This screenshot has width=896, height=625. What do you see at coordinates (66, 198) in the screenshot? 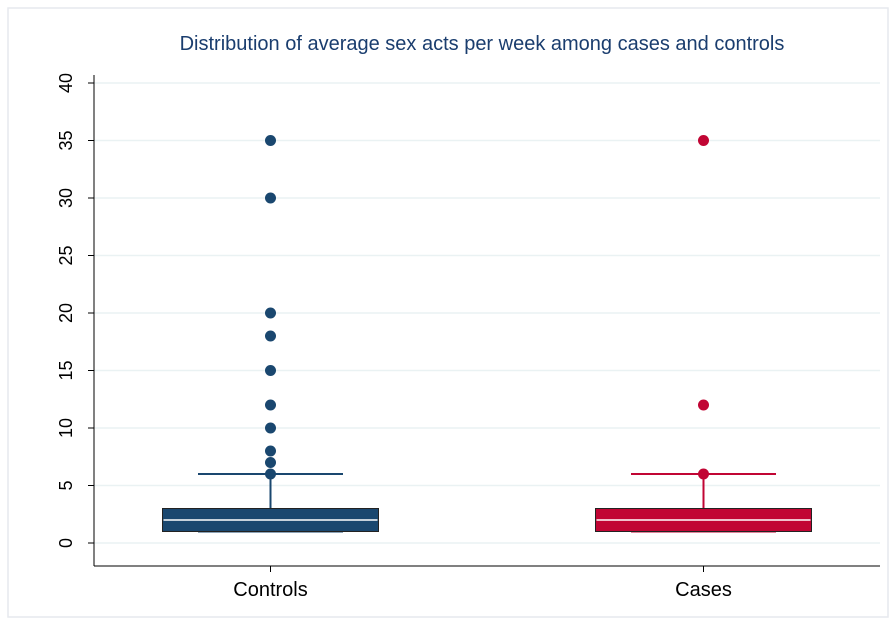
I see `y-tick-label: 30` at bounding box center [66, 198].